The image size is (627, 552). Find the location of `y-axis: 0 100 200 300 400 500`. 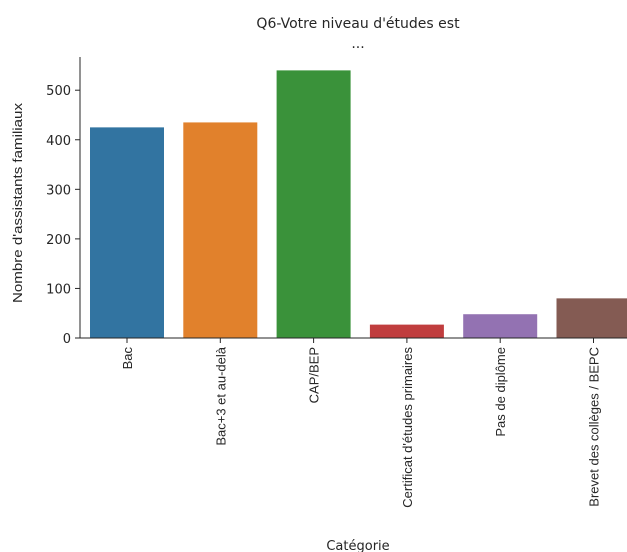

y-axis: 0 100 200 300 400 500 is located at coordinates (63, 202).